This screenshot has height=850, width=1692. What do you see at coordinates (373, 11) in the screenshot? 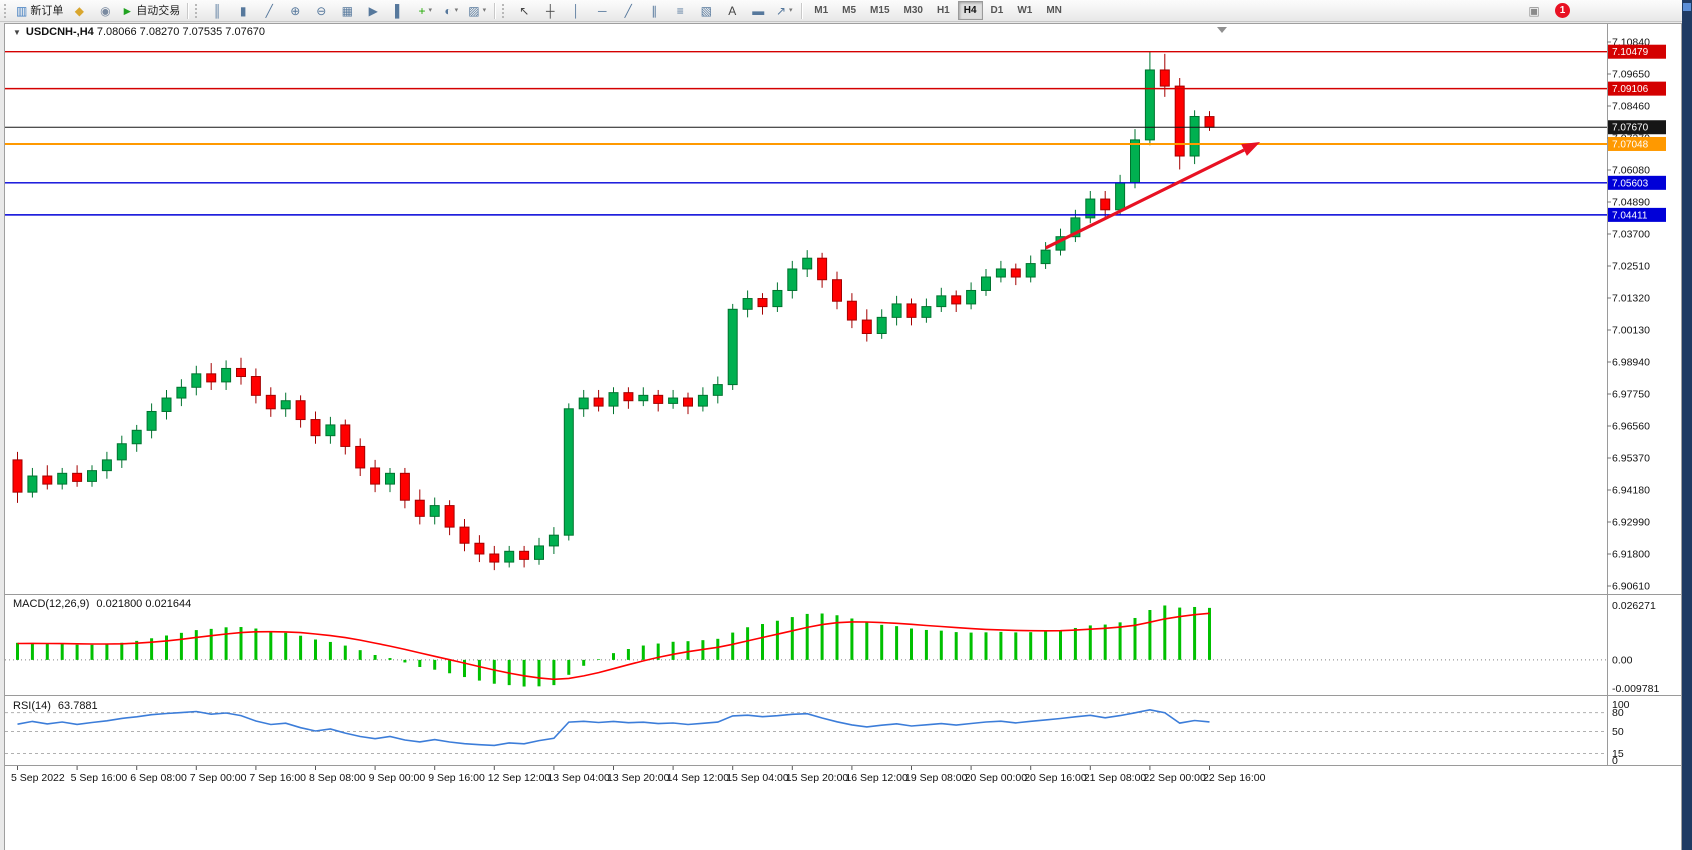
I see `scroll-to-end-button: ▶` at bounding box center [373, 11].